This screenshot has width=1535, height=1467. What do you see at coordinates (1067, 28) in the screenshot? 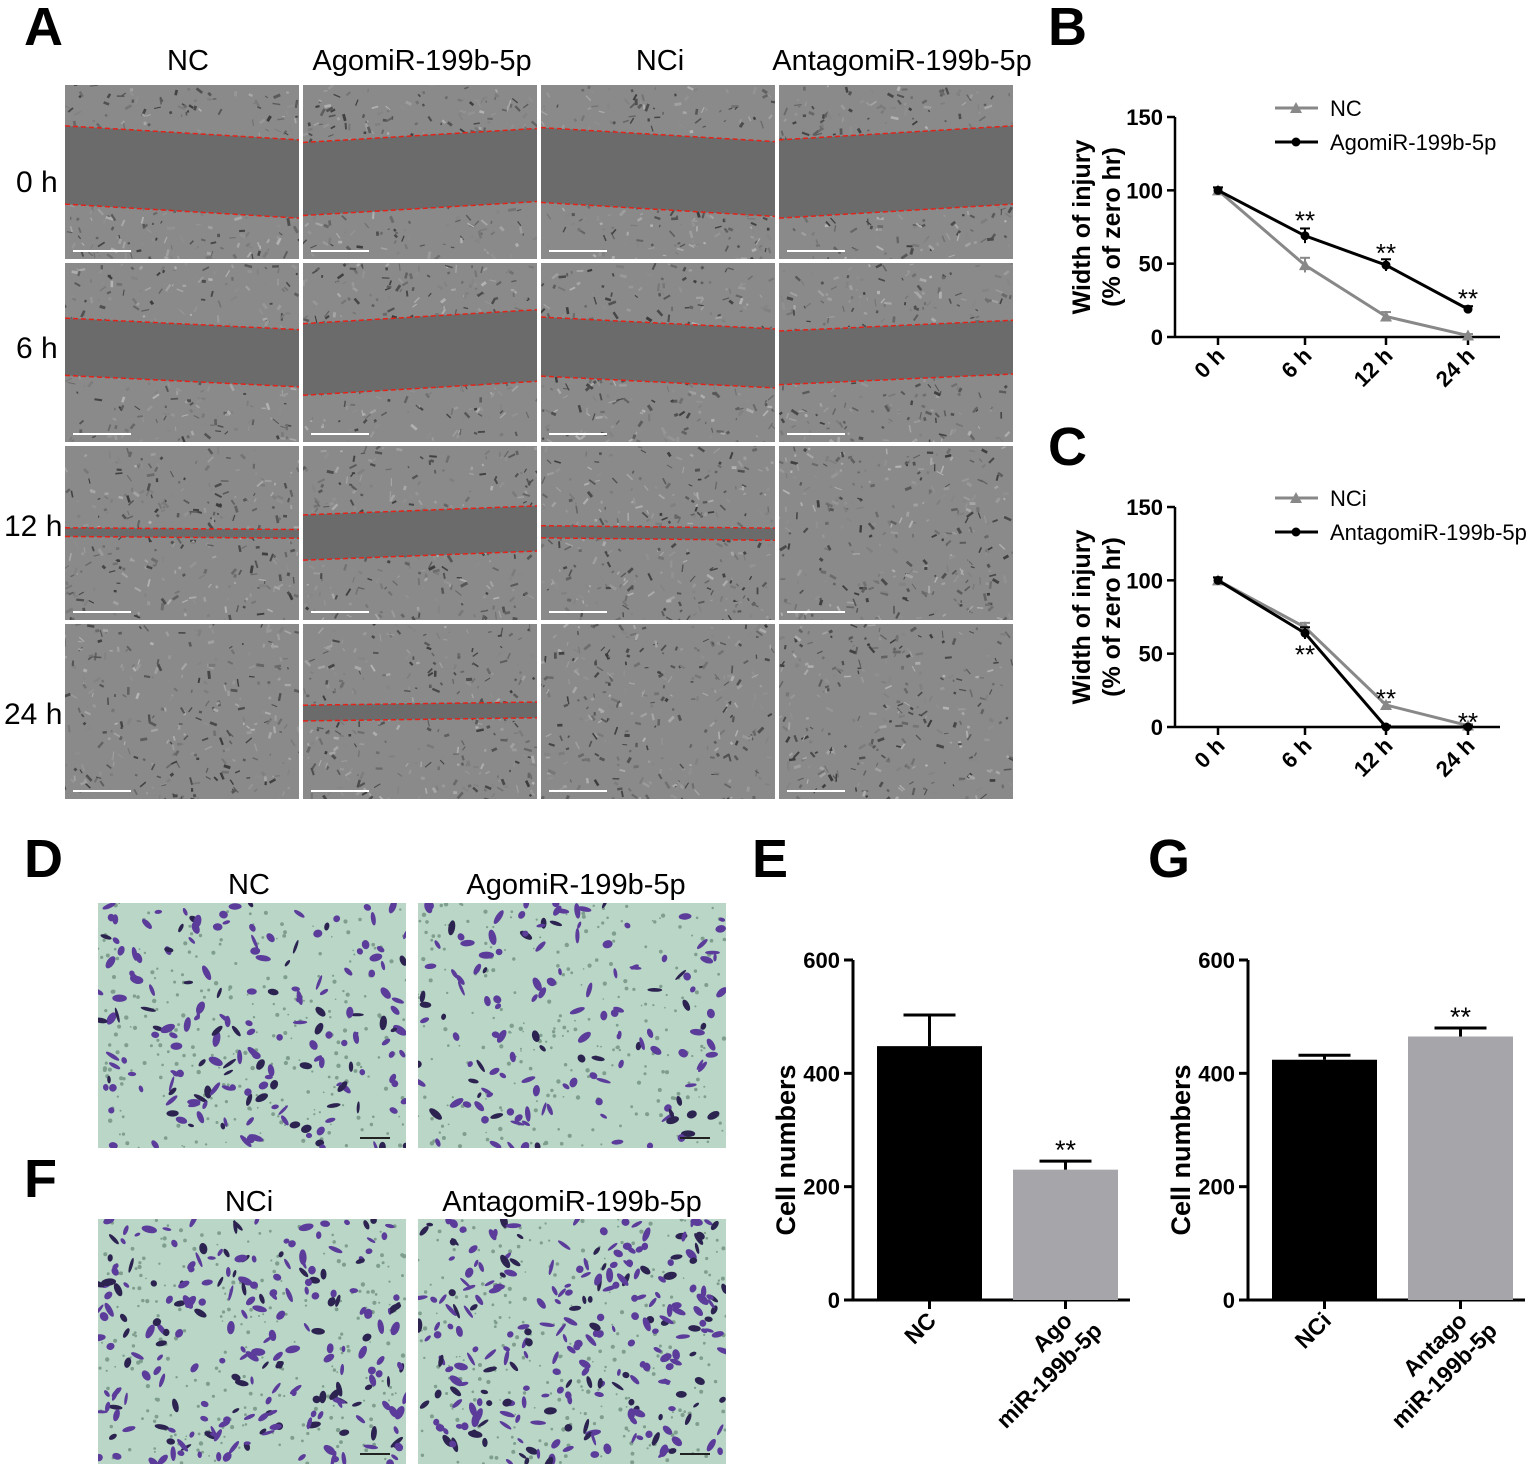
I see `panel-label-b: B` at bounding box center [1067, 28].